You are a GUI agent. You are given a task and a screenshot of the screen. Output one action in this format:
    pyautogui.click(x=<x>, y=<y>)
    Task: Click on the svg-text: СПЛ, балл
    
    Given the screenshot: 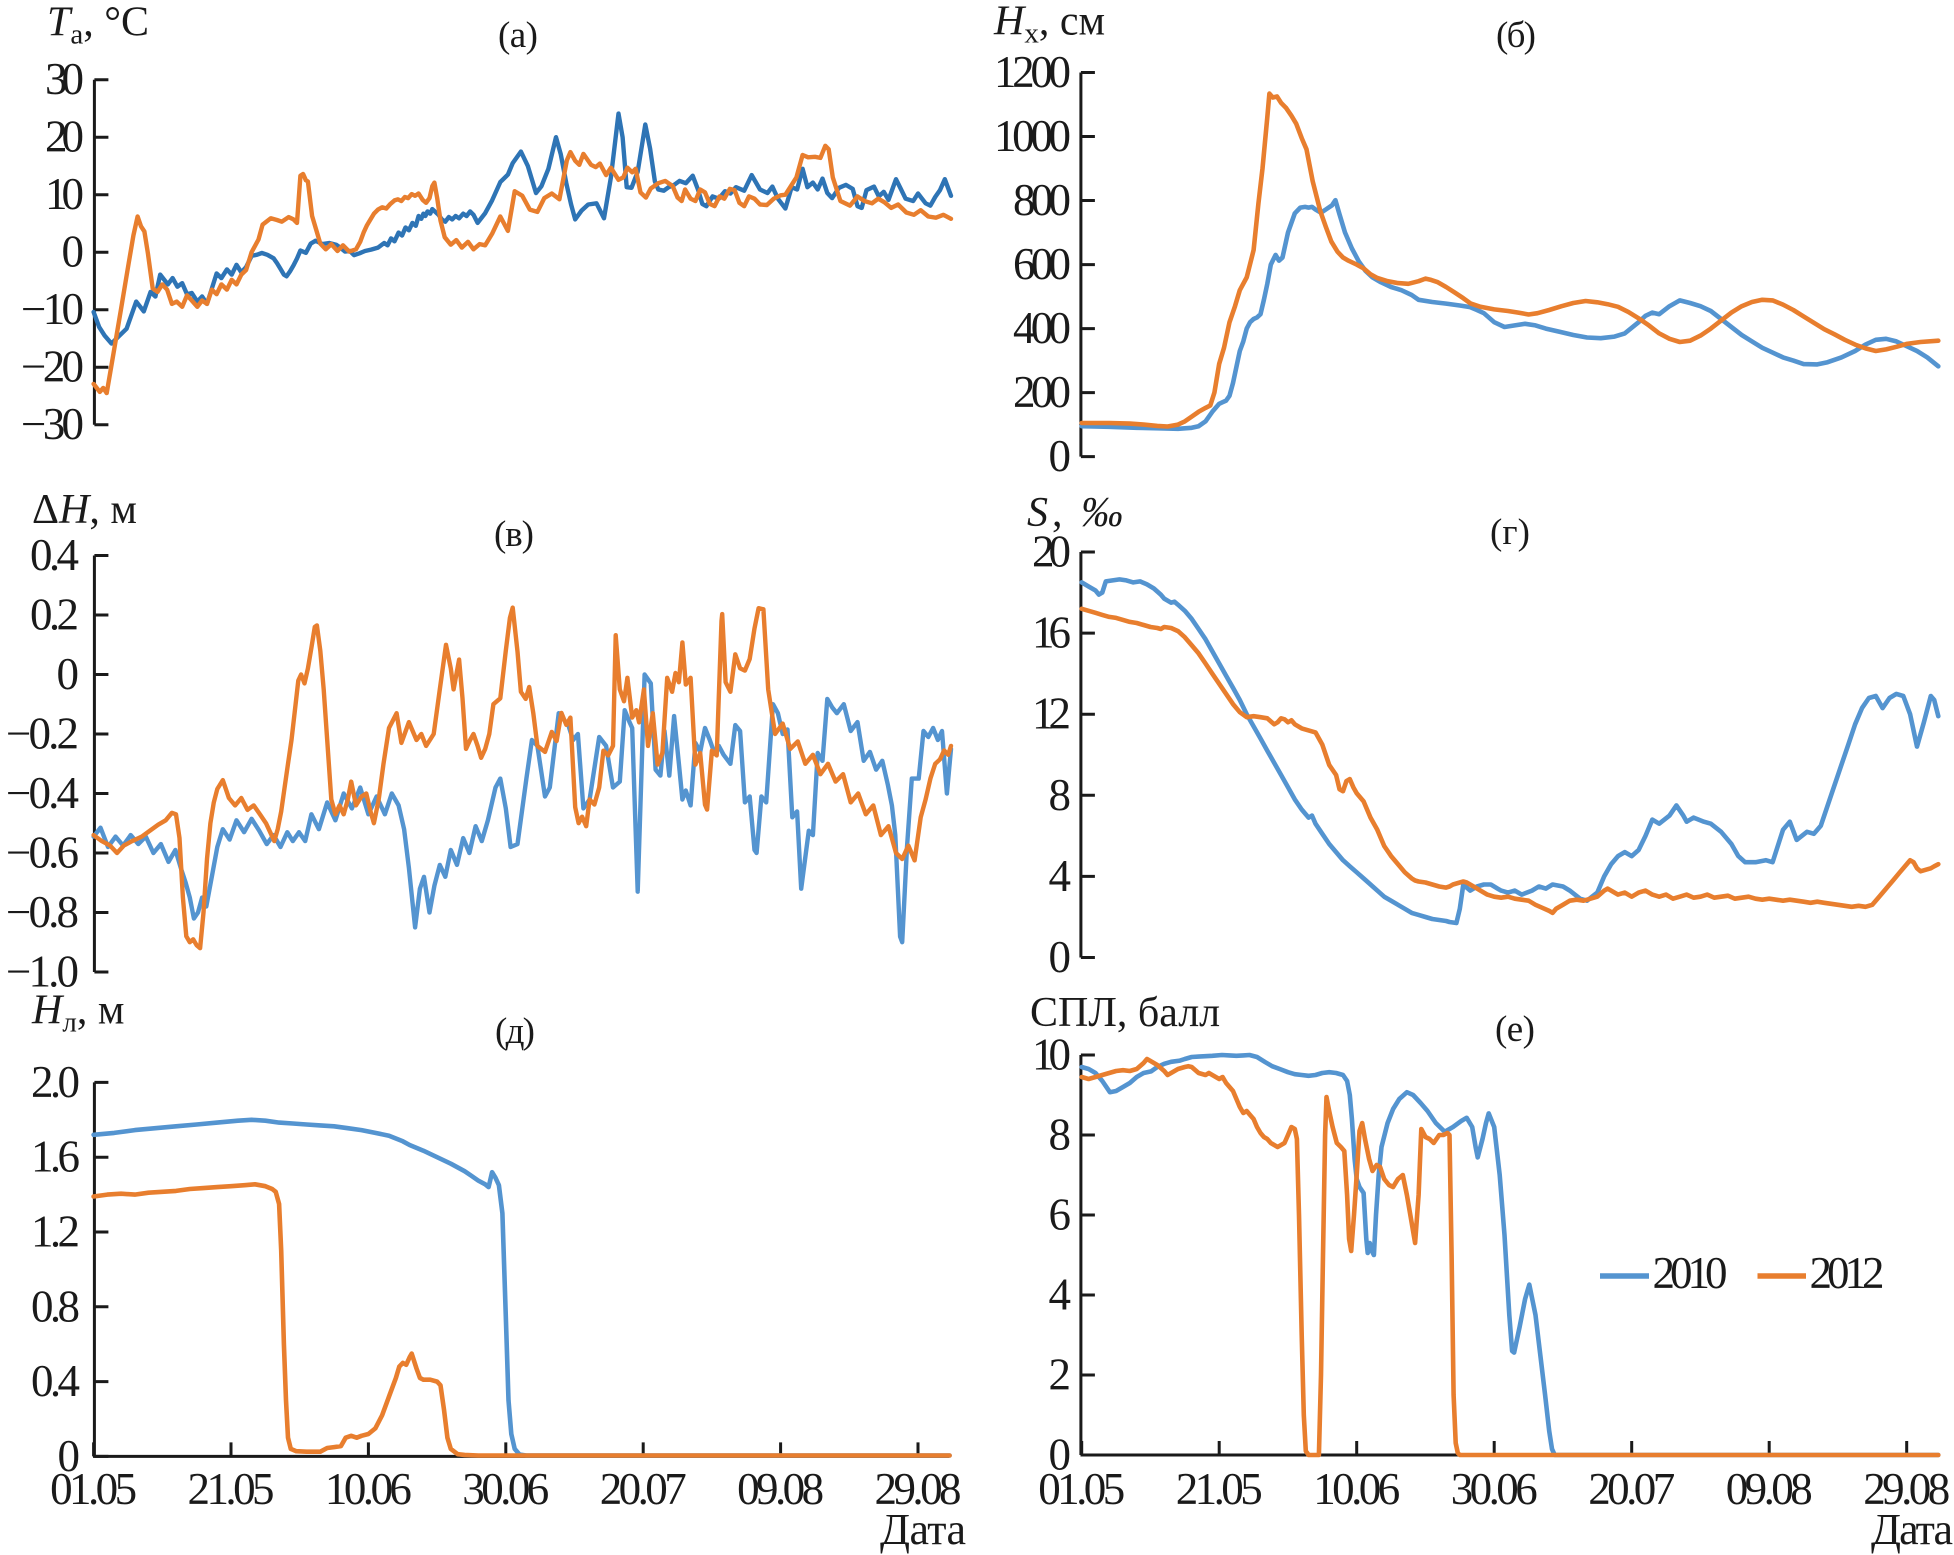 What is the action you would take?
    pyautogui.click(x=1125, y=1013)
    